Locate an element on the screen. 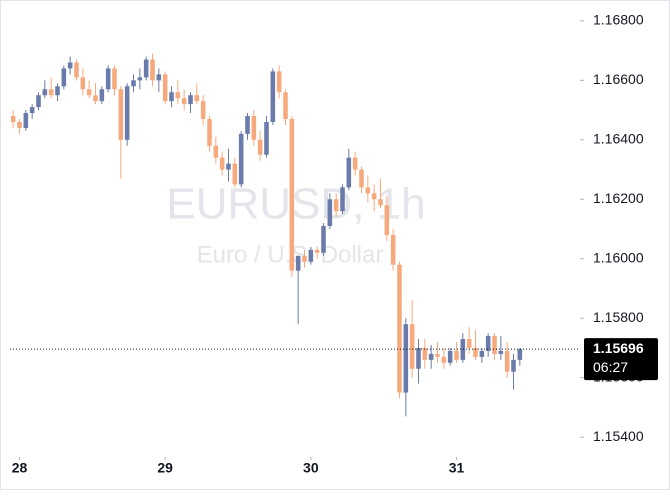 Image resolution: width=670 pixels, height=504 pixels. y-tick-label: 1.16800 is located at coordinates (618, 20).